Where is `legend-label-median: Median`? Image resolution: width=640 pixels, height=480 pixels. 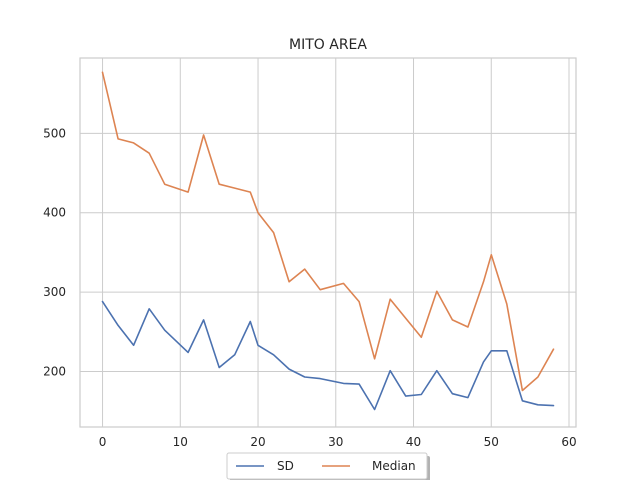
legend-label-median: Median is located at coordinates (394, 466).